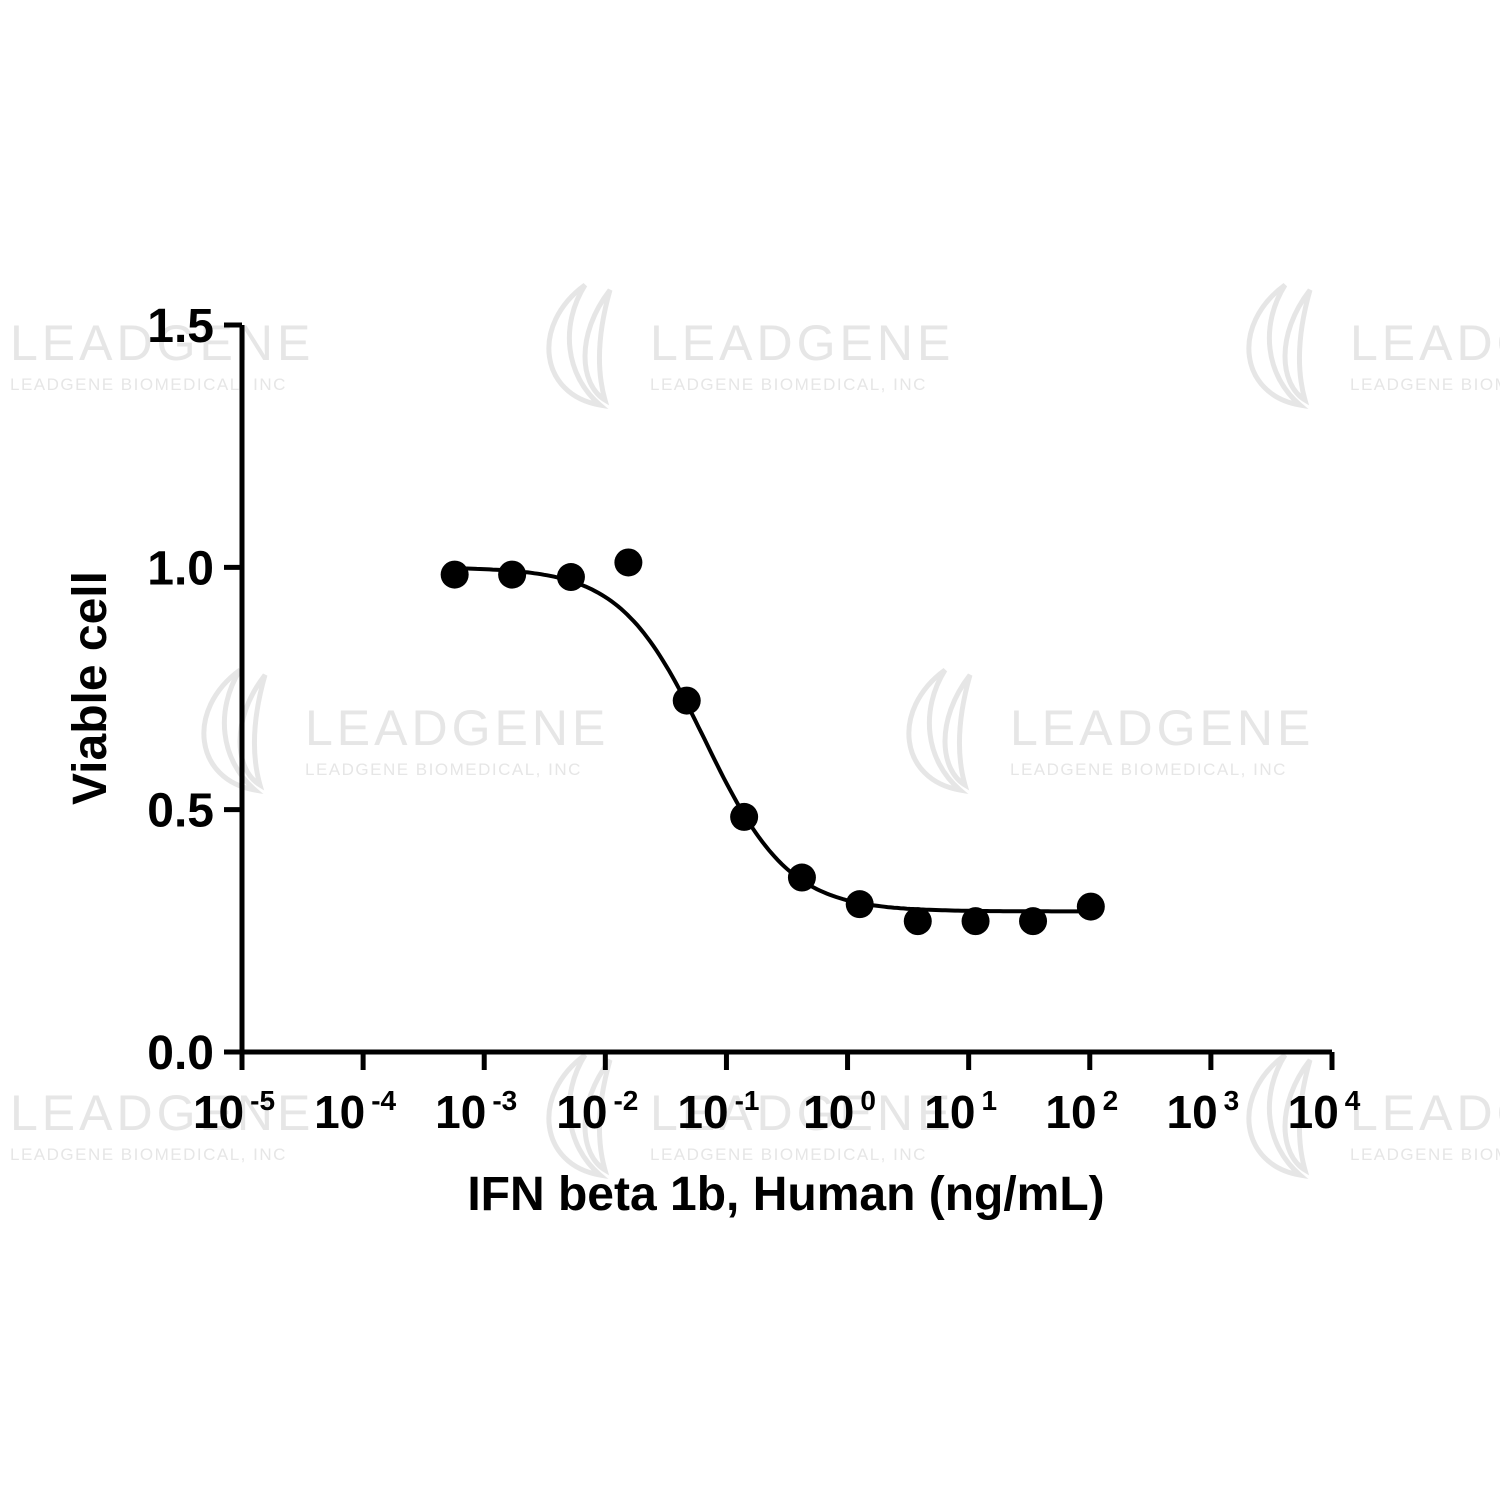 This screenshot has height=1500, width=1500. I want to click on y-ticks: 0.0 0.5 1.0 1.5, so click(194, 690).